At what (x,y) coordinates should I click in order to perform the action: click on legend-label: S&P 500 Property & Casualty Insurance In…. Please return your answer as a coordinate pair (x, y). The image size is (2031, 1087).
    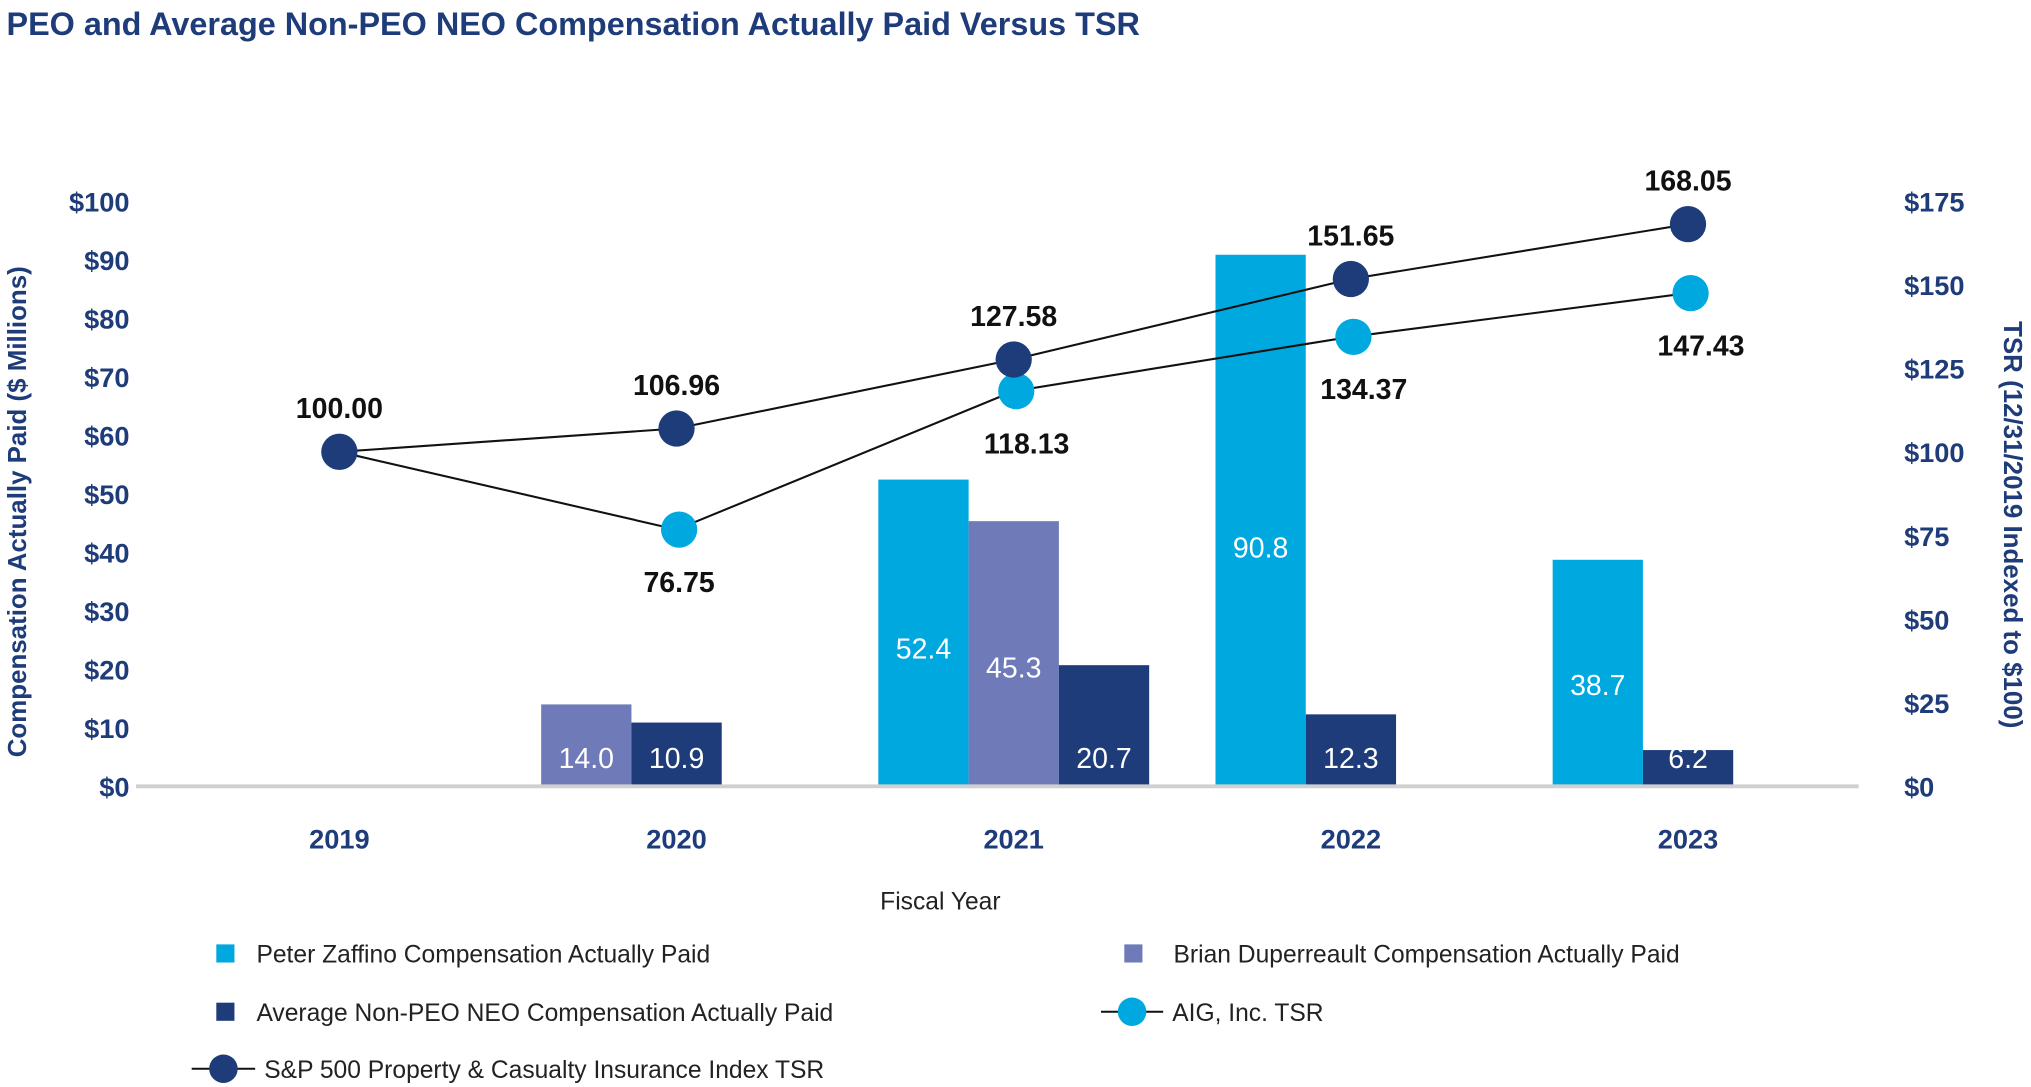
    Looking at the image, I should click on (544, 1070).